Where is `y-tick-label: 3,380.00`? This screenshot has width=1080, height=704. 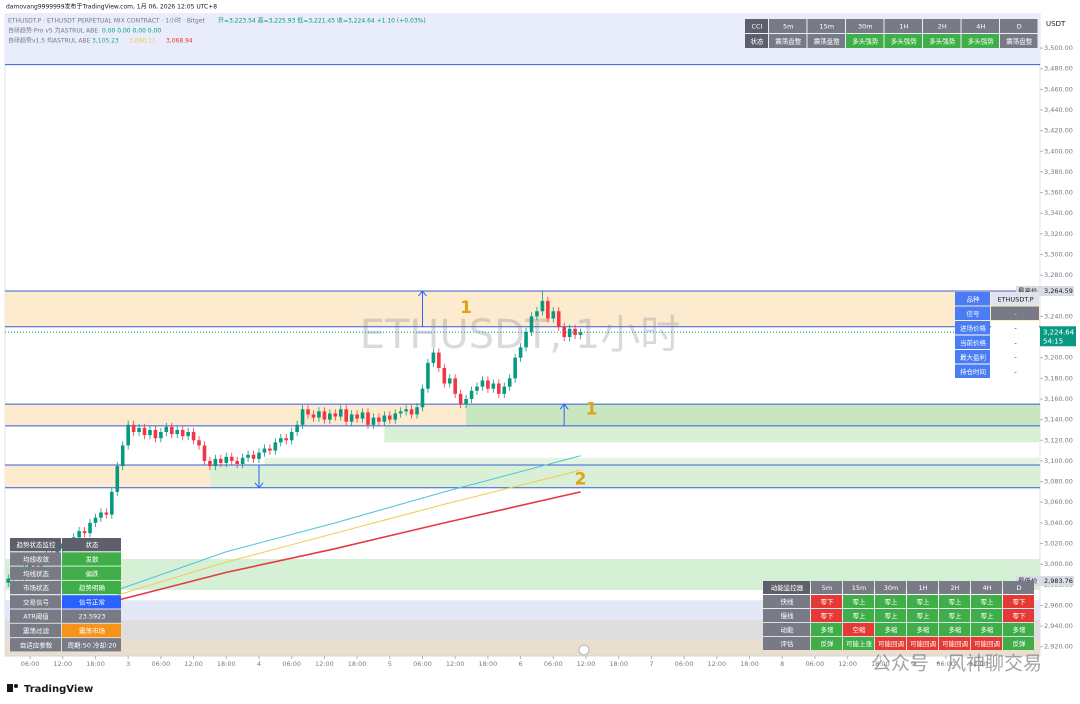
y-tick-label: 3,380.00 is located at coordinates (1058, 172).